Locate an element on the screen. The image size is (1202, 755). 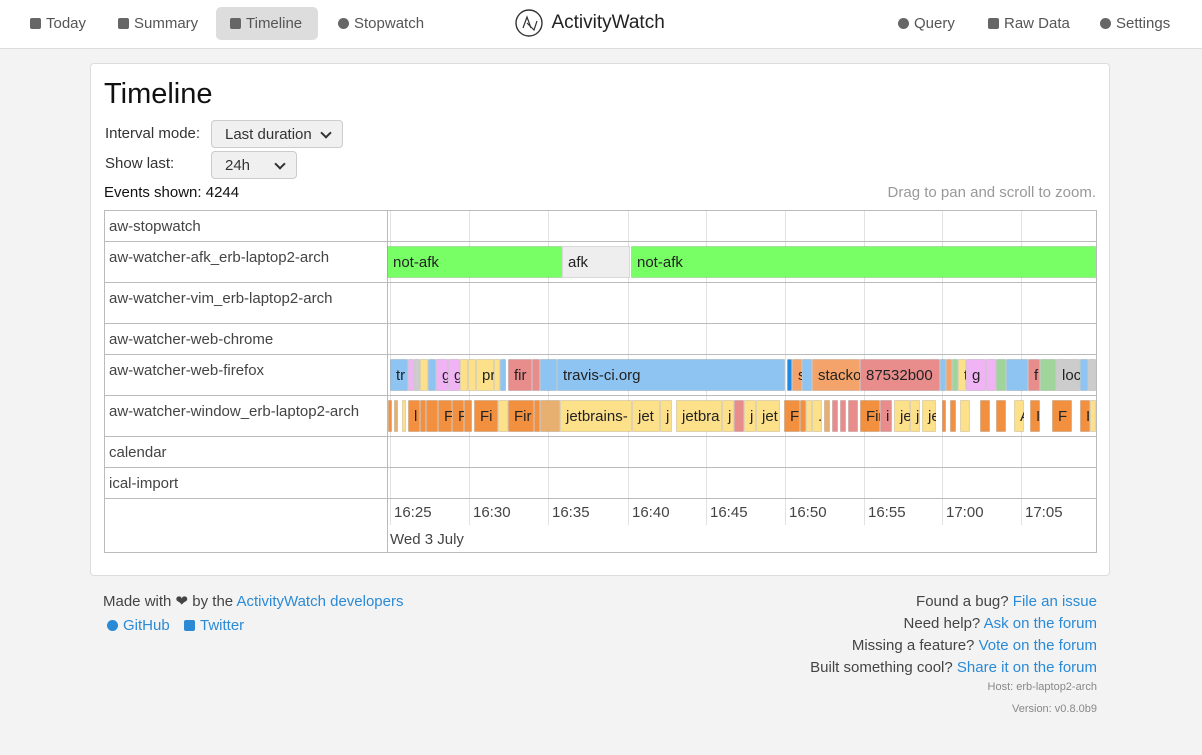
event-bar: fir is located at coordinates (520, 375).